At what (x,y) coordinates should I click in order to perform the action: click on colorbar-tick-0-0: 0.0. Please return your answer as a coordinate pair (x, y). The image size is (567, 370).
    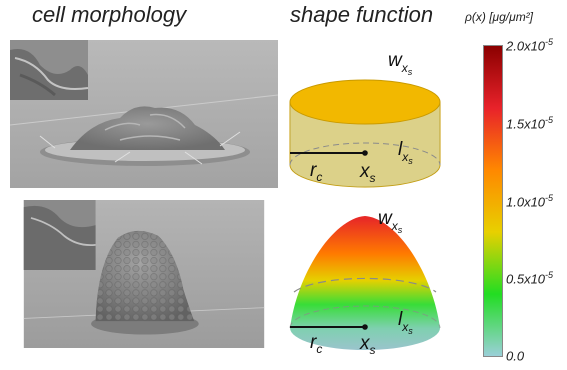
    Looking at the image, I should click on (515, 356).